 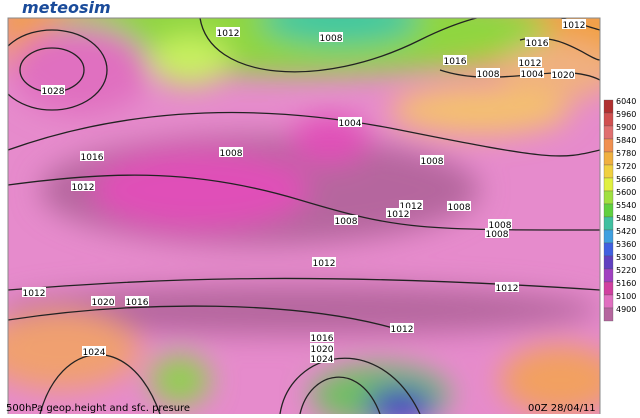 I want to click on colorbar-label: 5100, so click(x=626, y=296).